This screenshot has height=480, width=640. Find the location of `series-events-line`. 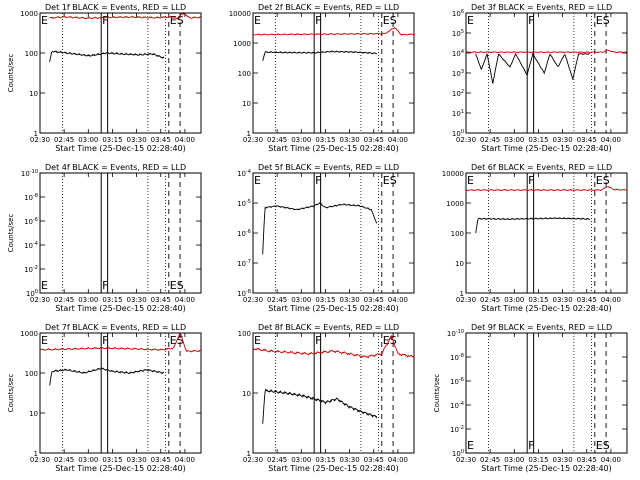

series-events-line is located at coordinates (533, 68).